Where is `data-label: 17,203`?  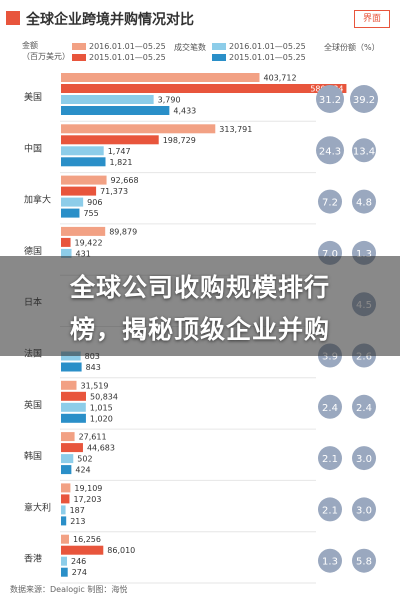 data-label: 17,203 is located at coordinates (87, 499).